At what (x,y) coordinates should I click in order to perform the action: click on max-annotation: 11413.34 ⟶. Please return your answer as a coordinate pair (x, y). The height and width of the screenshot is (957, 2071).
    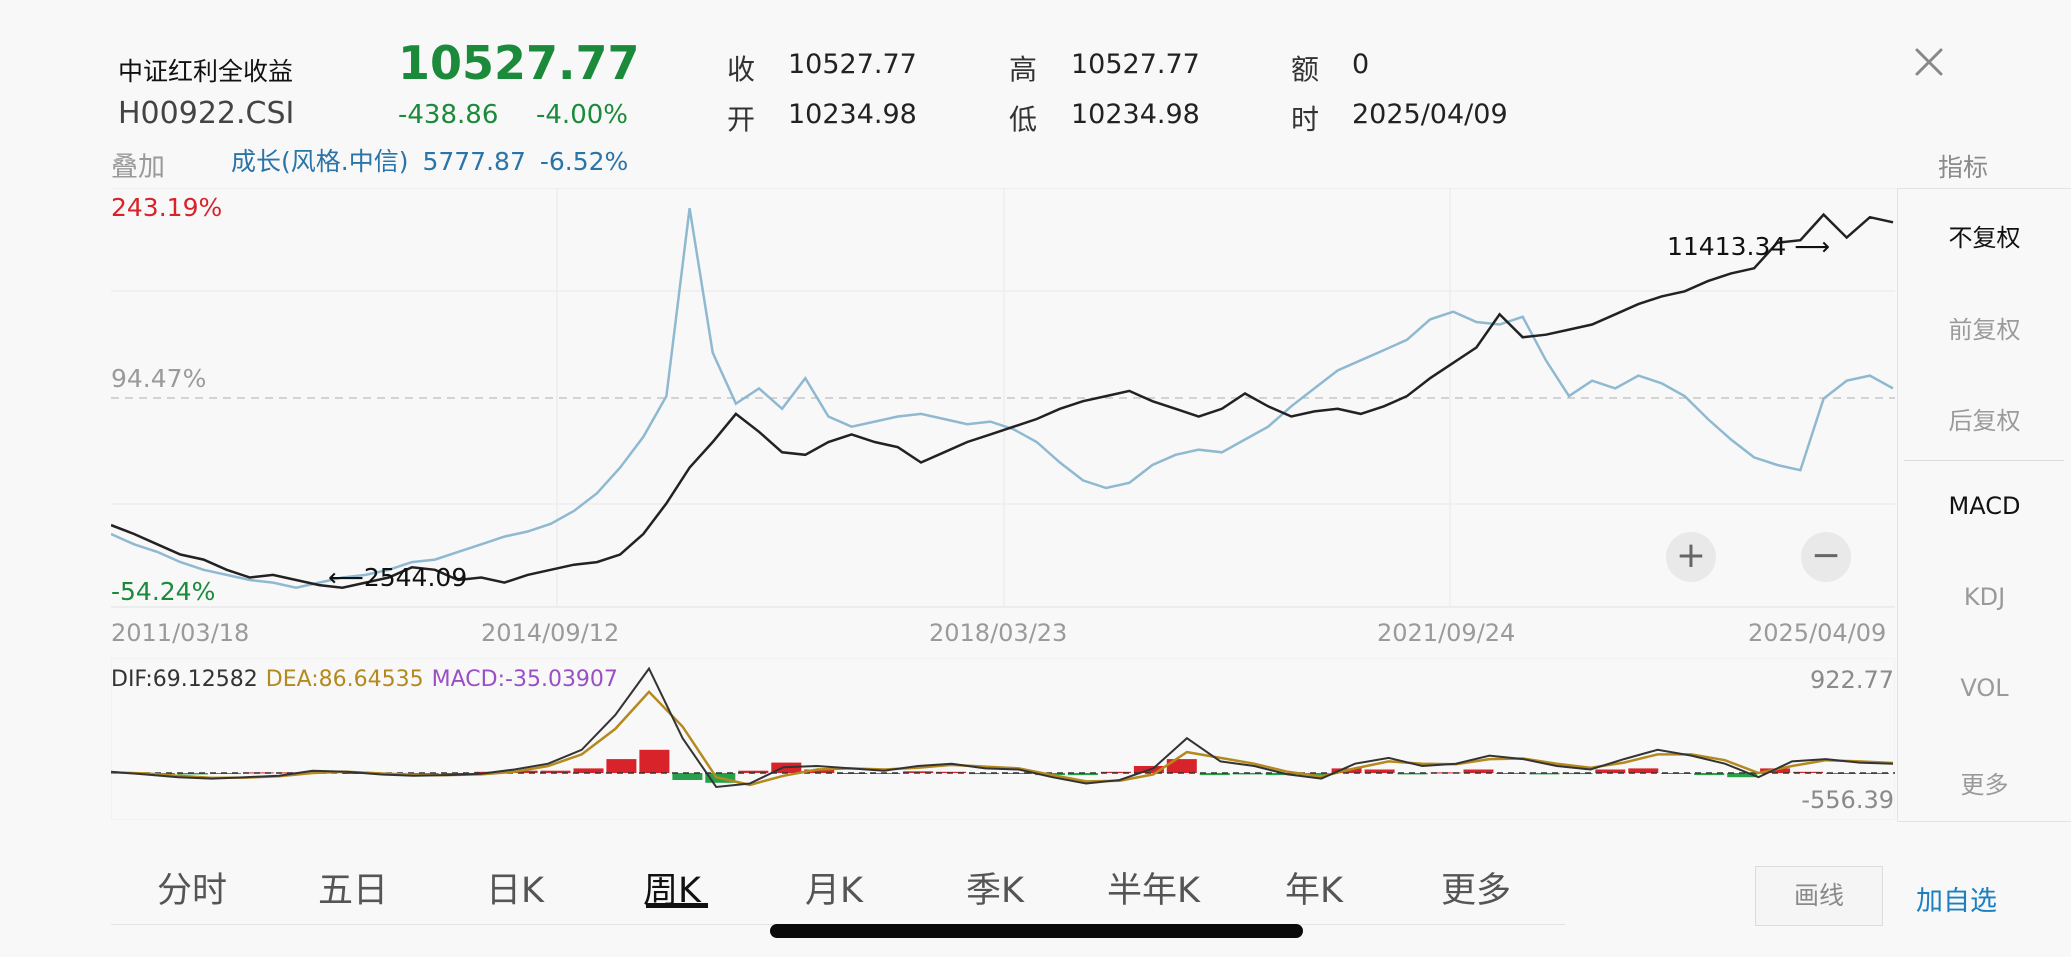
    Looking at the image, I should click on (1749, 246).